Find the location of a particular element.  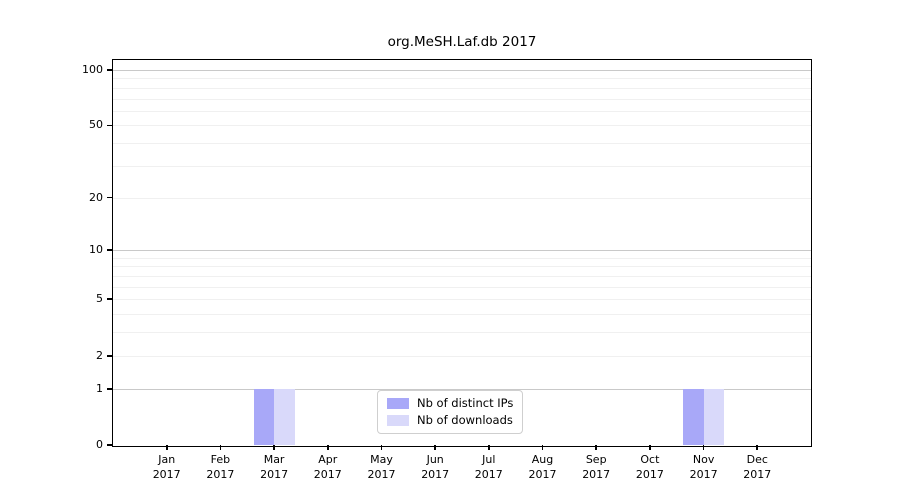

y-tick-label: 50 is located at coordinates (96, 125).